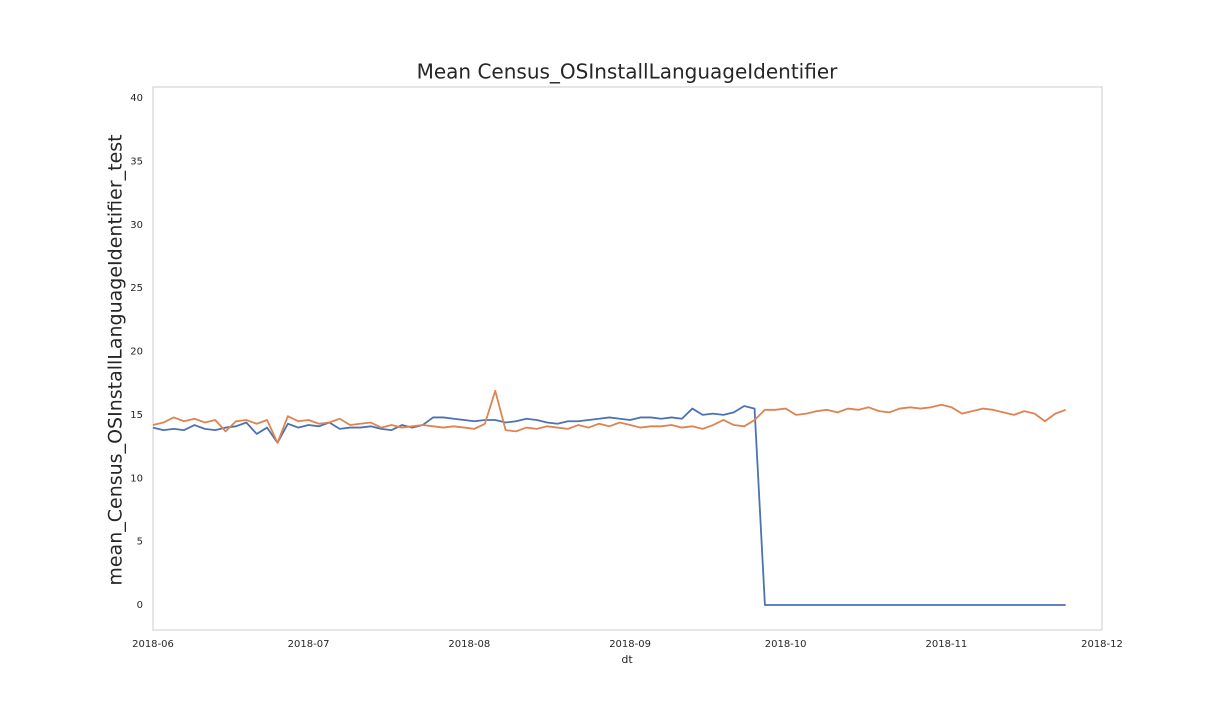 This screenshot has height=720, width=1224. What do you see at coordinates (469, 644) in the screenshot?
I see `x-tick-label: 2018-08` at bounding box center [469, 644].